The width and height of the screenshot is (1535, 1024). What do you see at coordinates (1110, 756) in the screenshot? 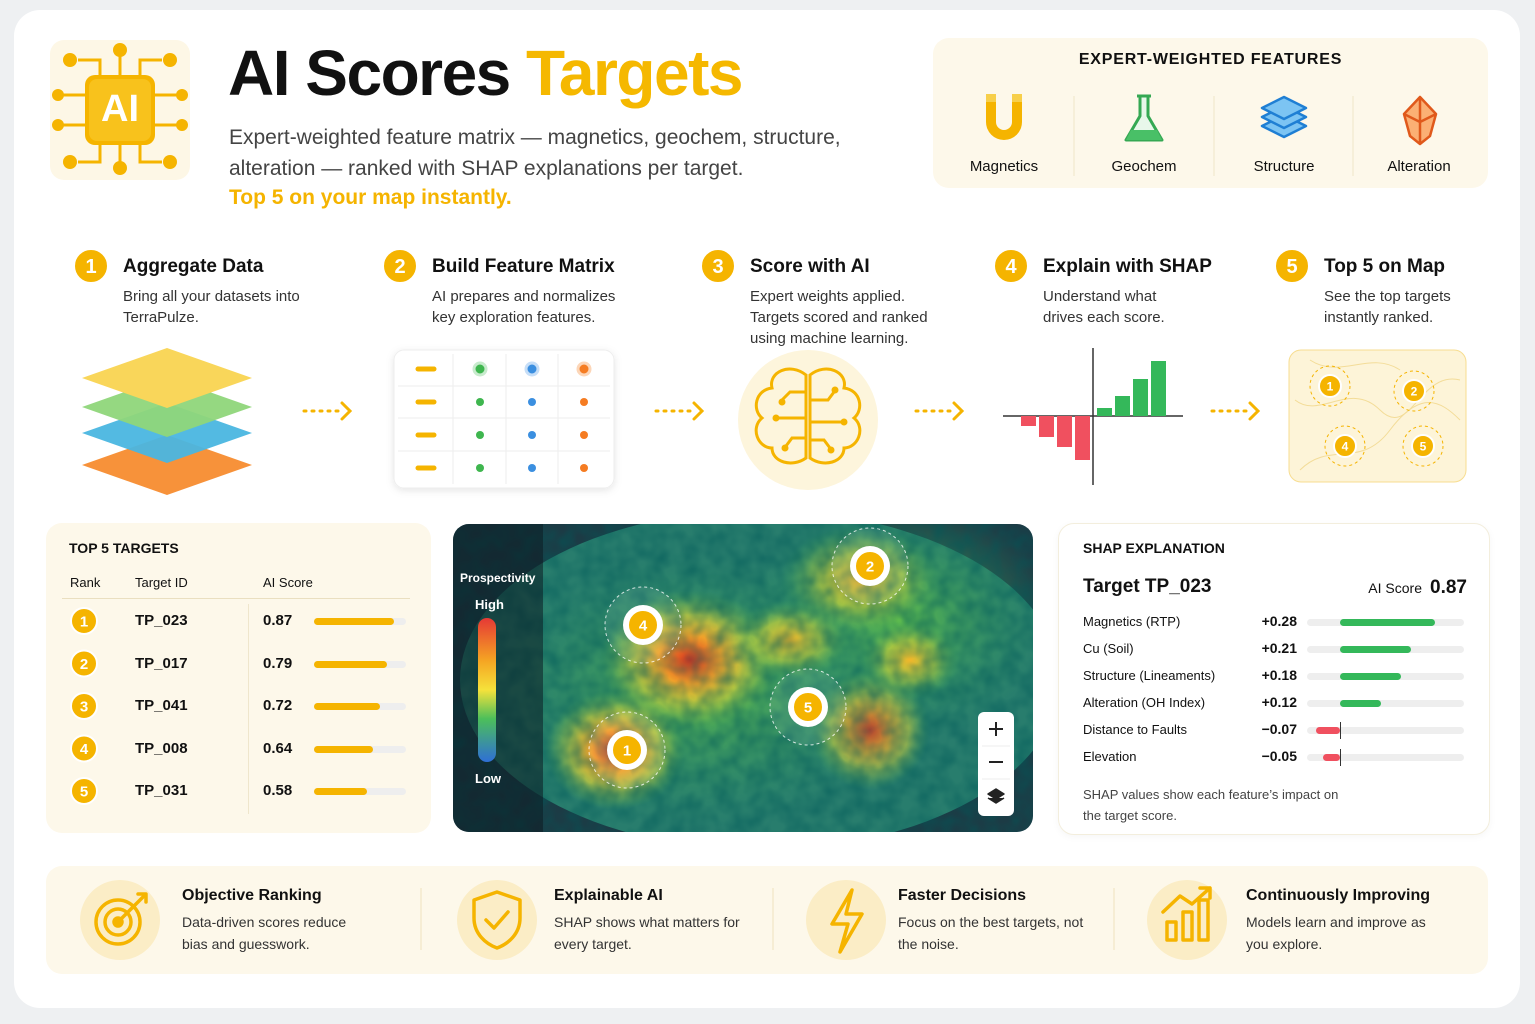
I see `shap-feature: Elevation` at bounding box center [1110, 756].